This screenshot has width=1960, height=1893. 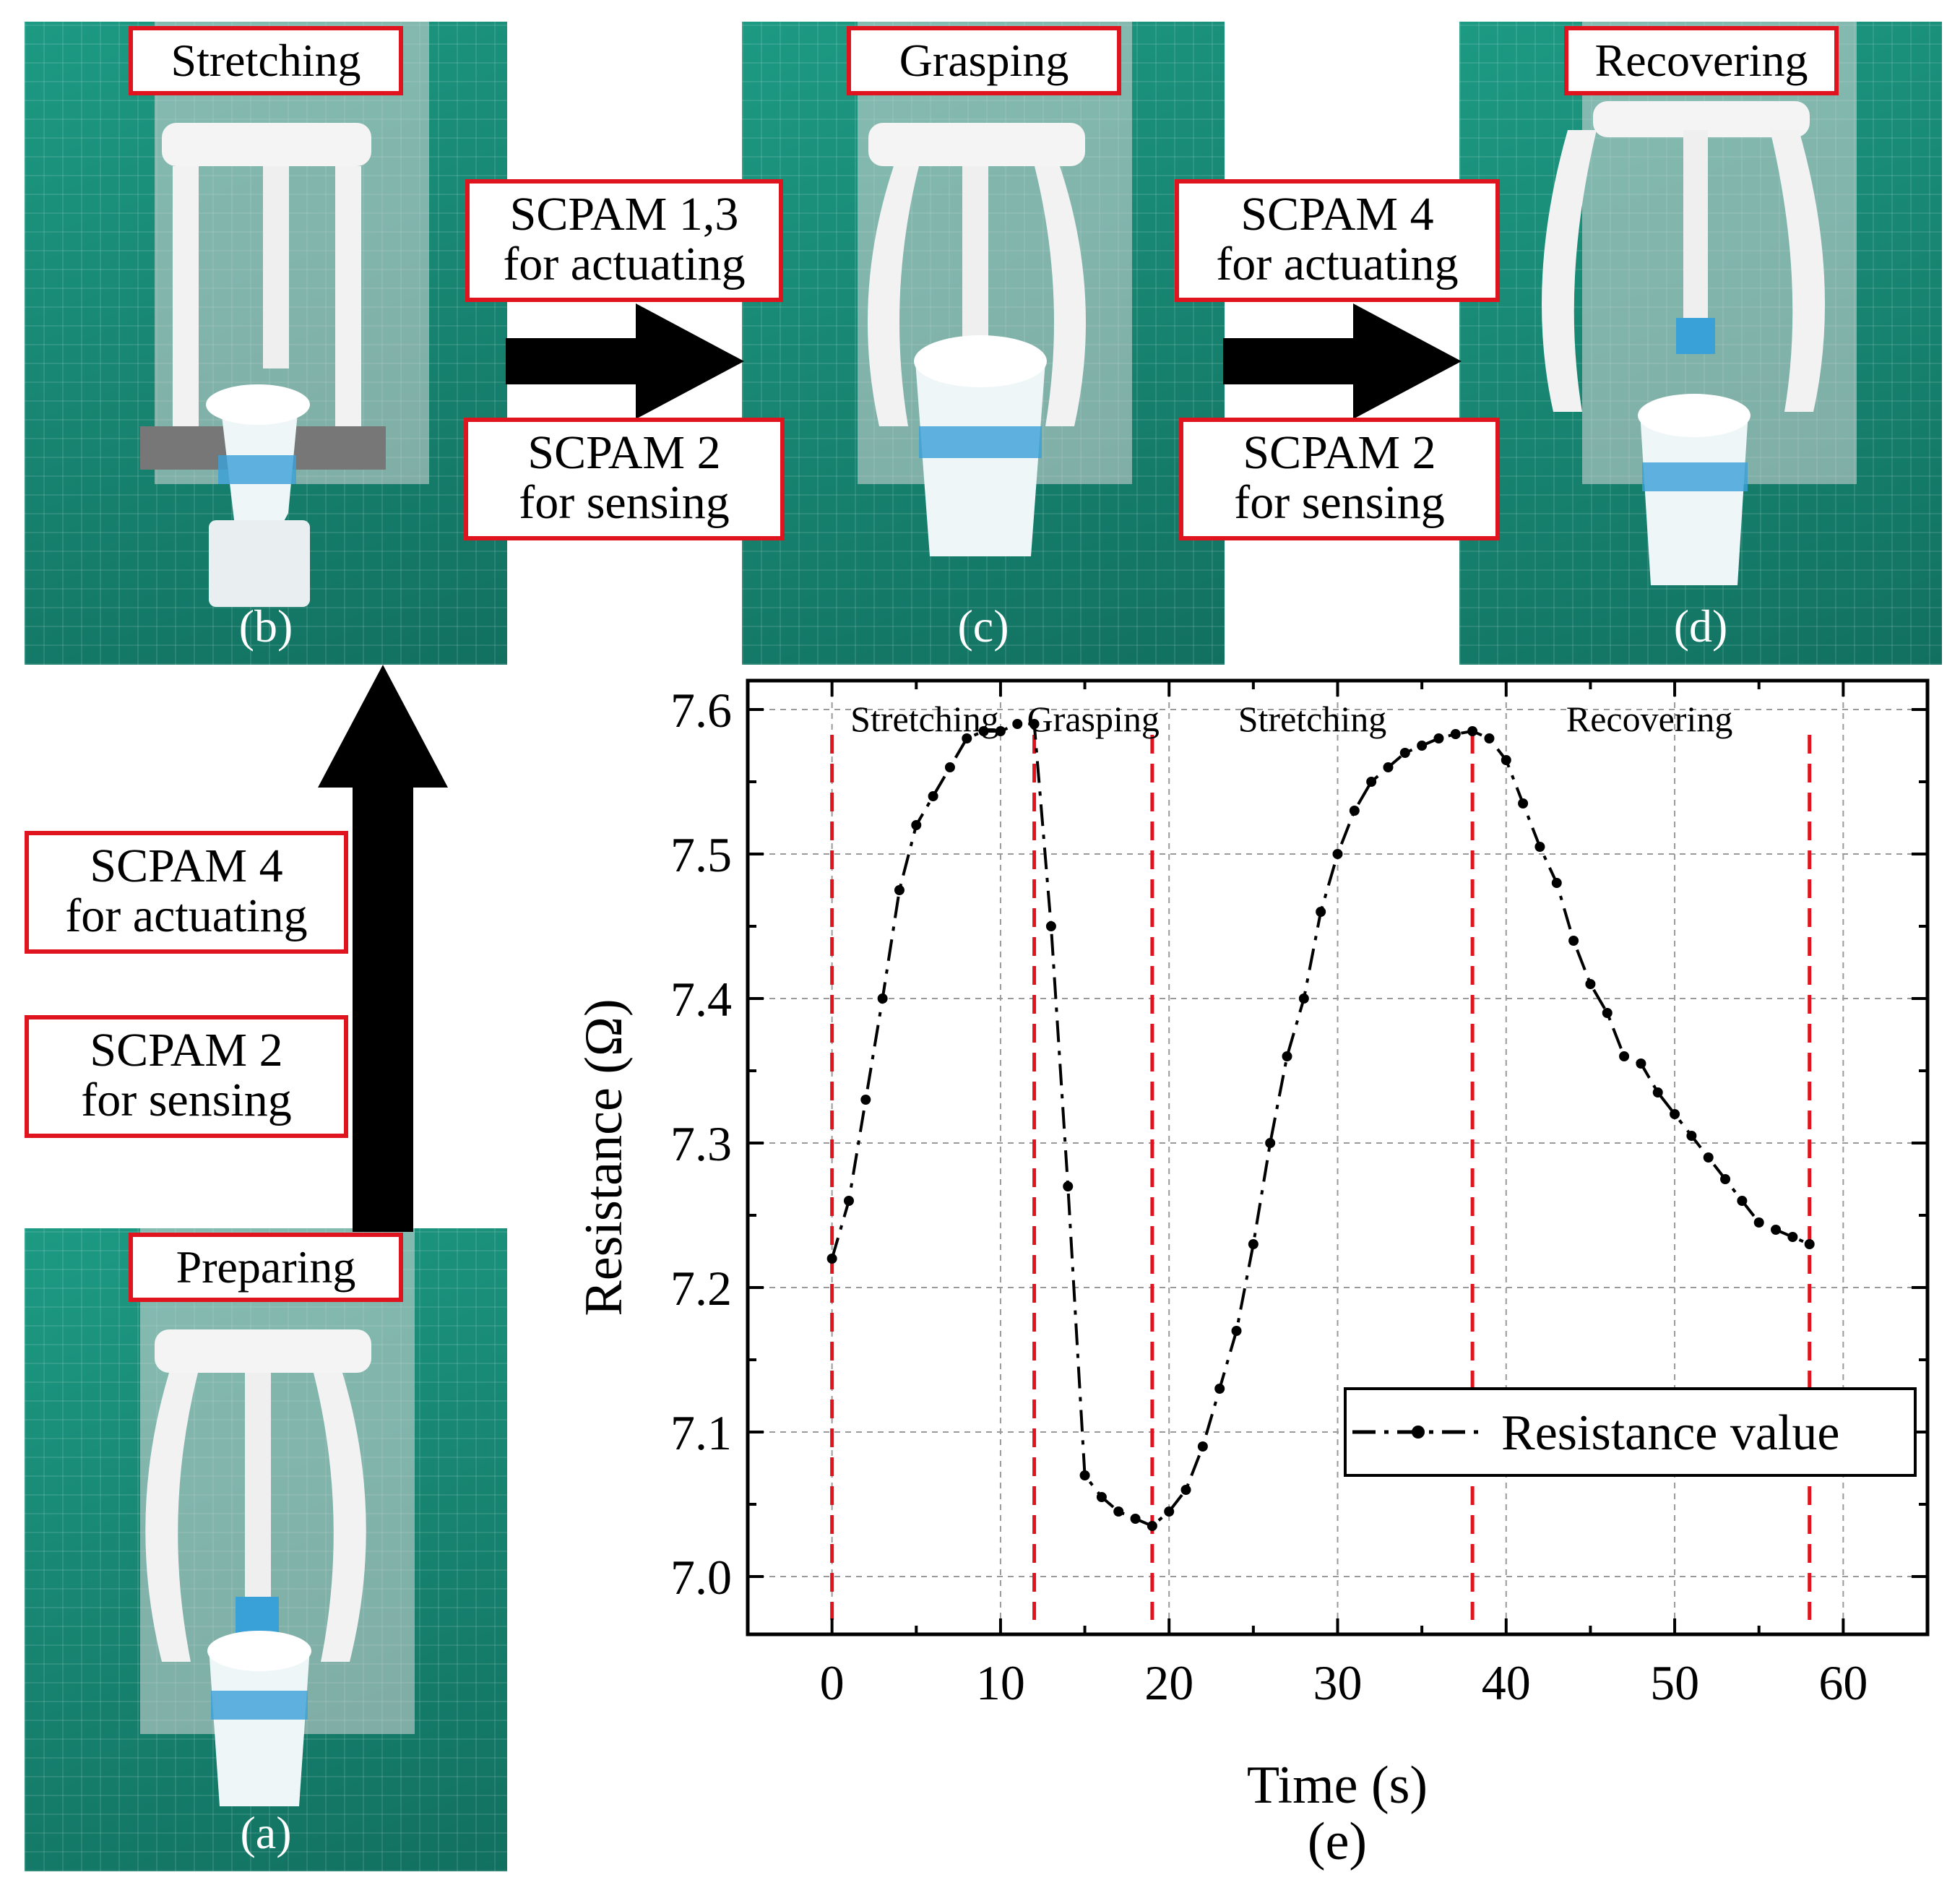 I want to click on label-actuating-cd: SCPAM 4 for actuating, so click(x=1337, y=240).